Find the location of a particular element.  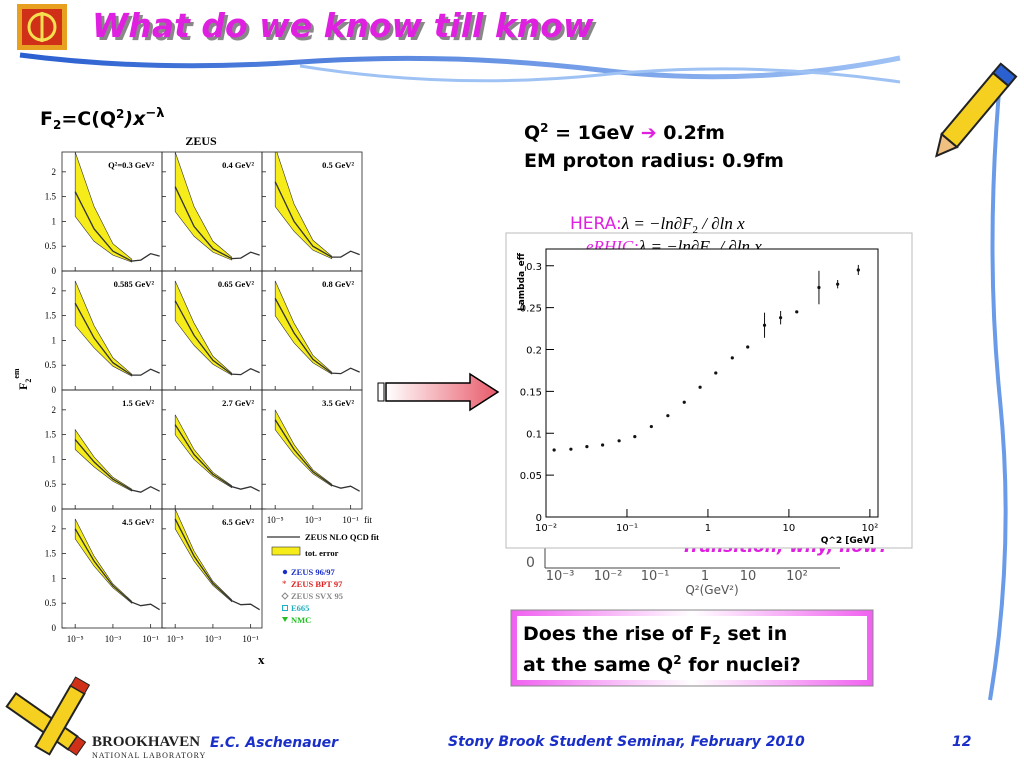

axis-label: Q²(GeV²) is located at coordinates (711, 590).